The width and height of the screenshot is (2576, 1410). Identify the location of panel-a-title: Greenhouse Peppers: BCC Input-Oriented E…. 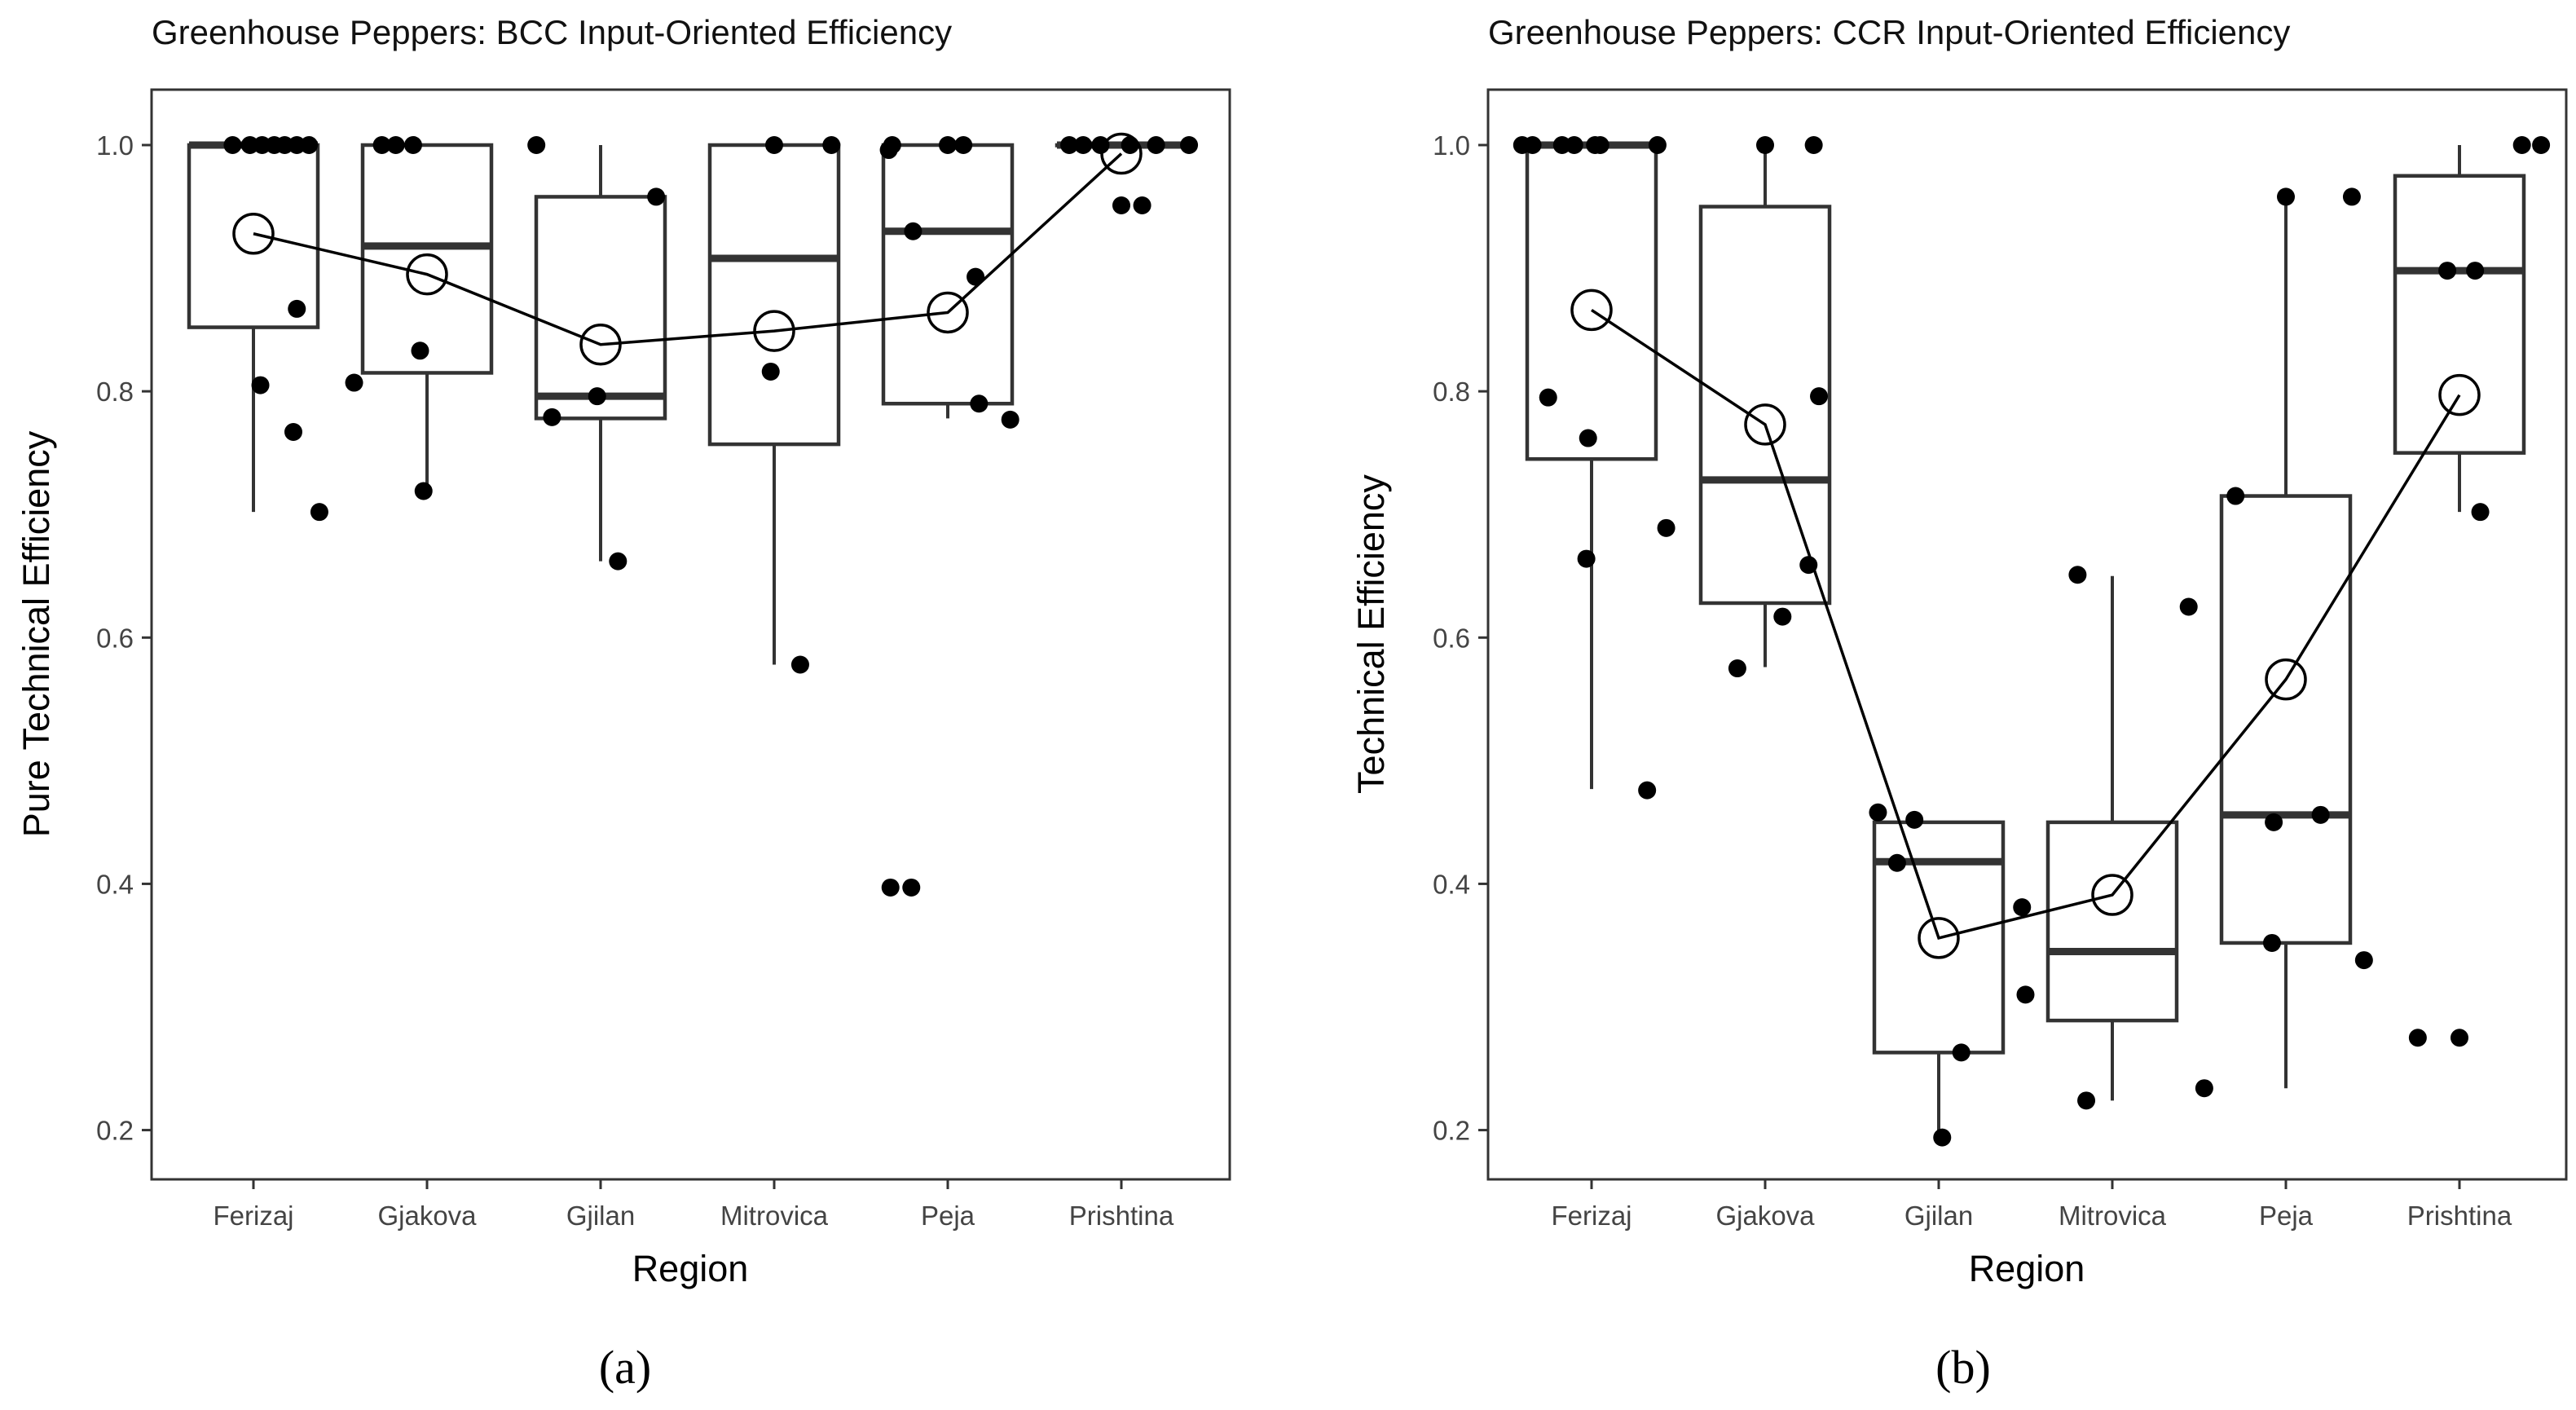
(552, 32).